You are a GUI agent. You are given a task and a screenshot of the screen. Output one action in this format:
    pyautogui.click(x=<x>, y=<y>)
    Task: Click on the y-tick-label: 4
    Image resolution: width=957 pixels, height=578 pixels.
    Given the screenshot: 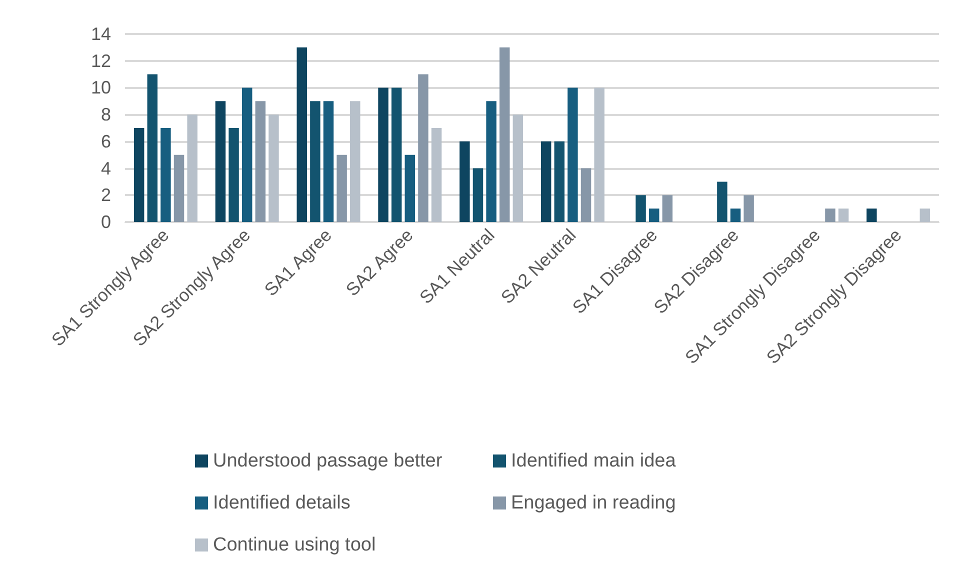 What is the action you would take?
    pyautogui.click(x=105, y=168)
    